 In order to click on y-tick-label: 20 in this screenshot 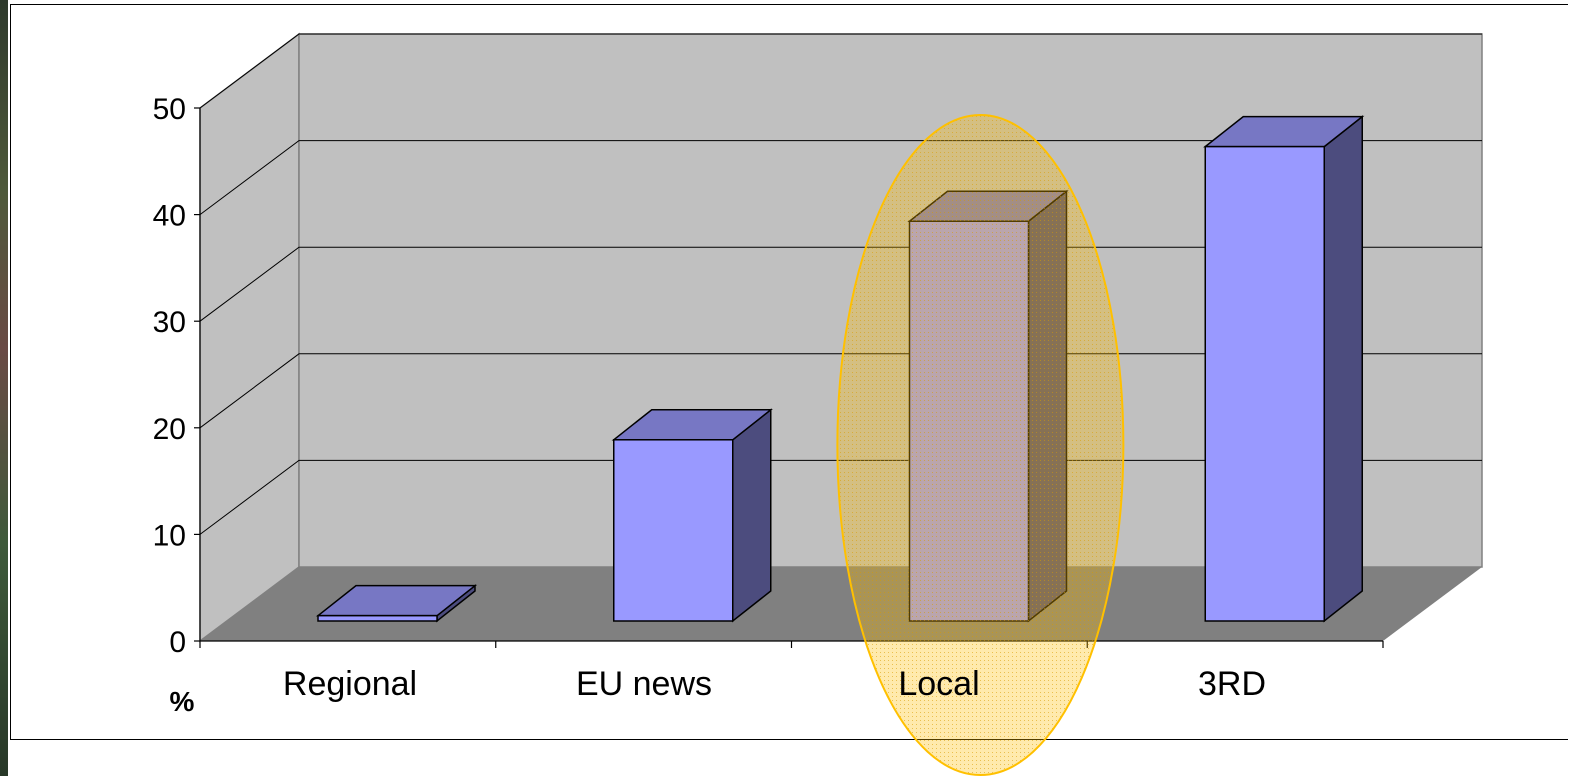, I will do `click(169, 429)`.